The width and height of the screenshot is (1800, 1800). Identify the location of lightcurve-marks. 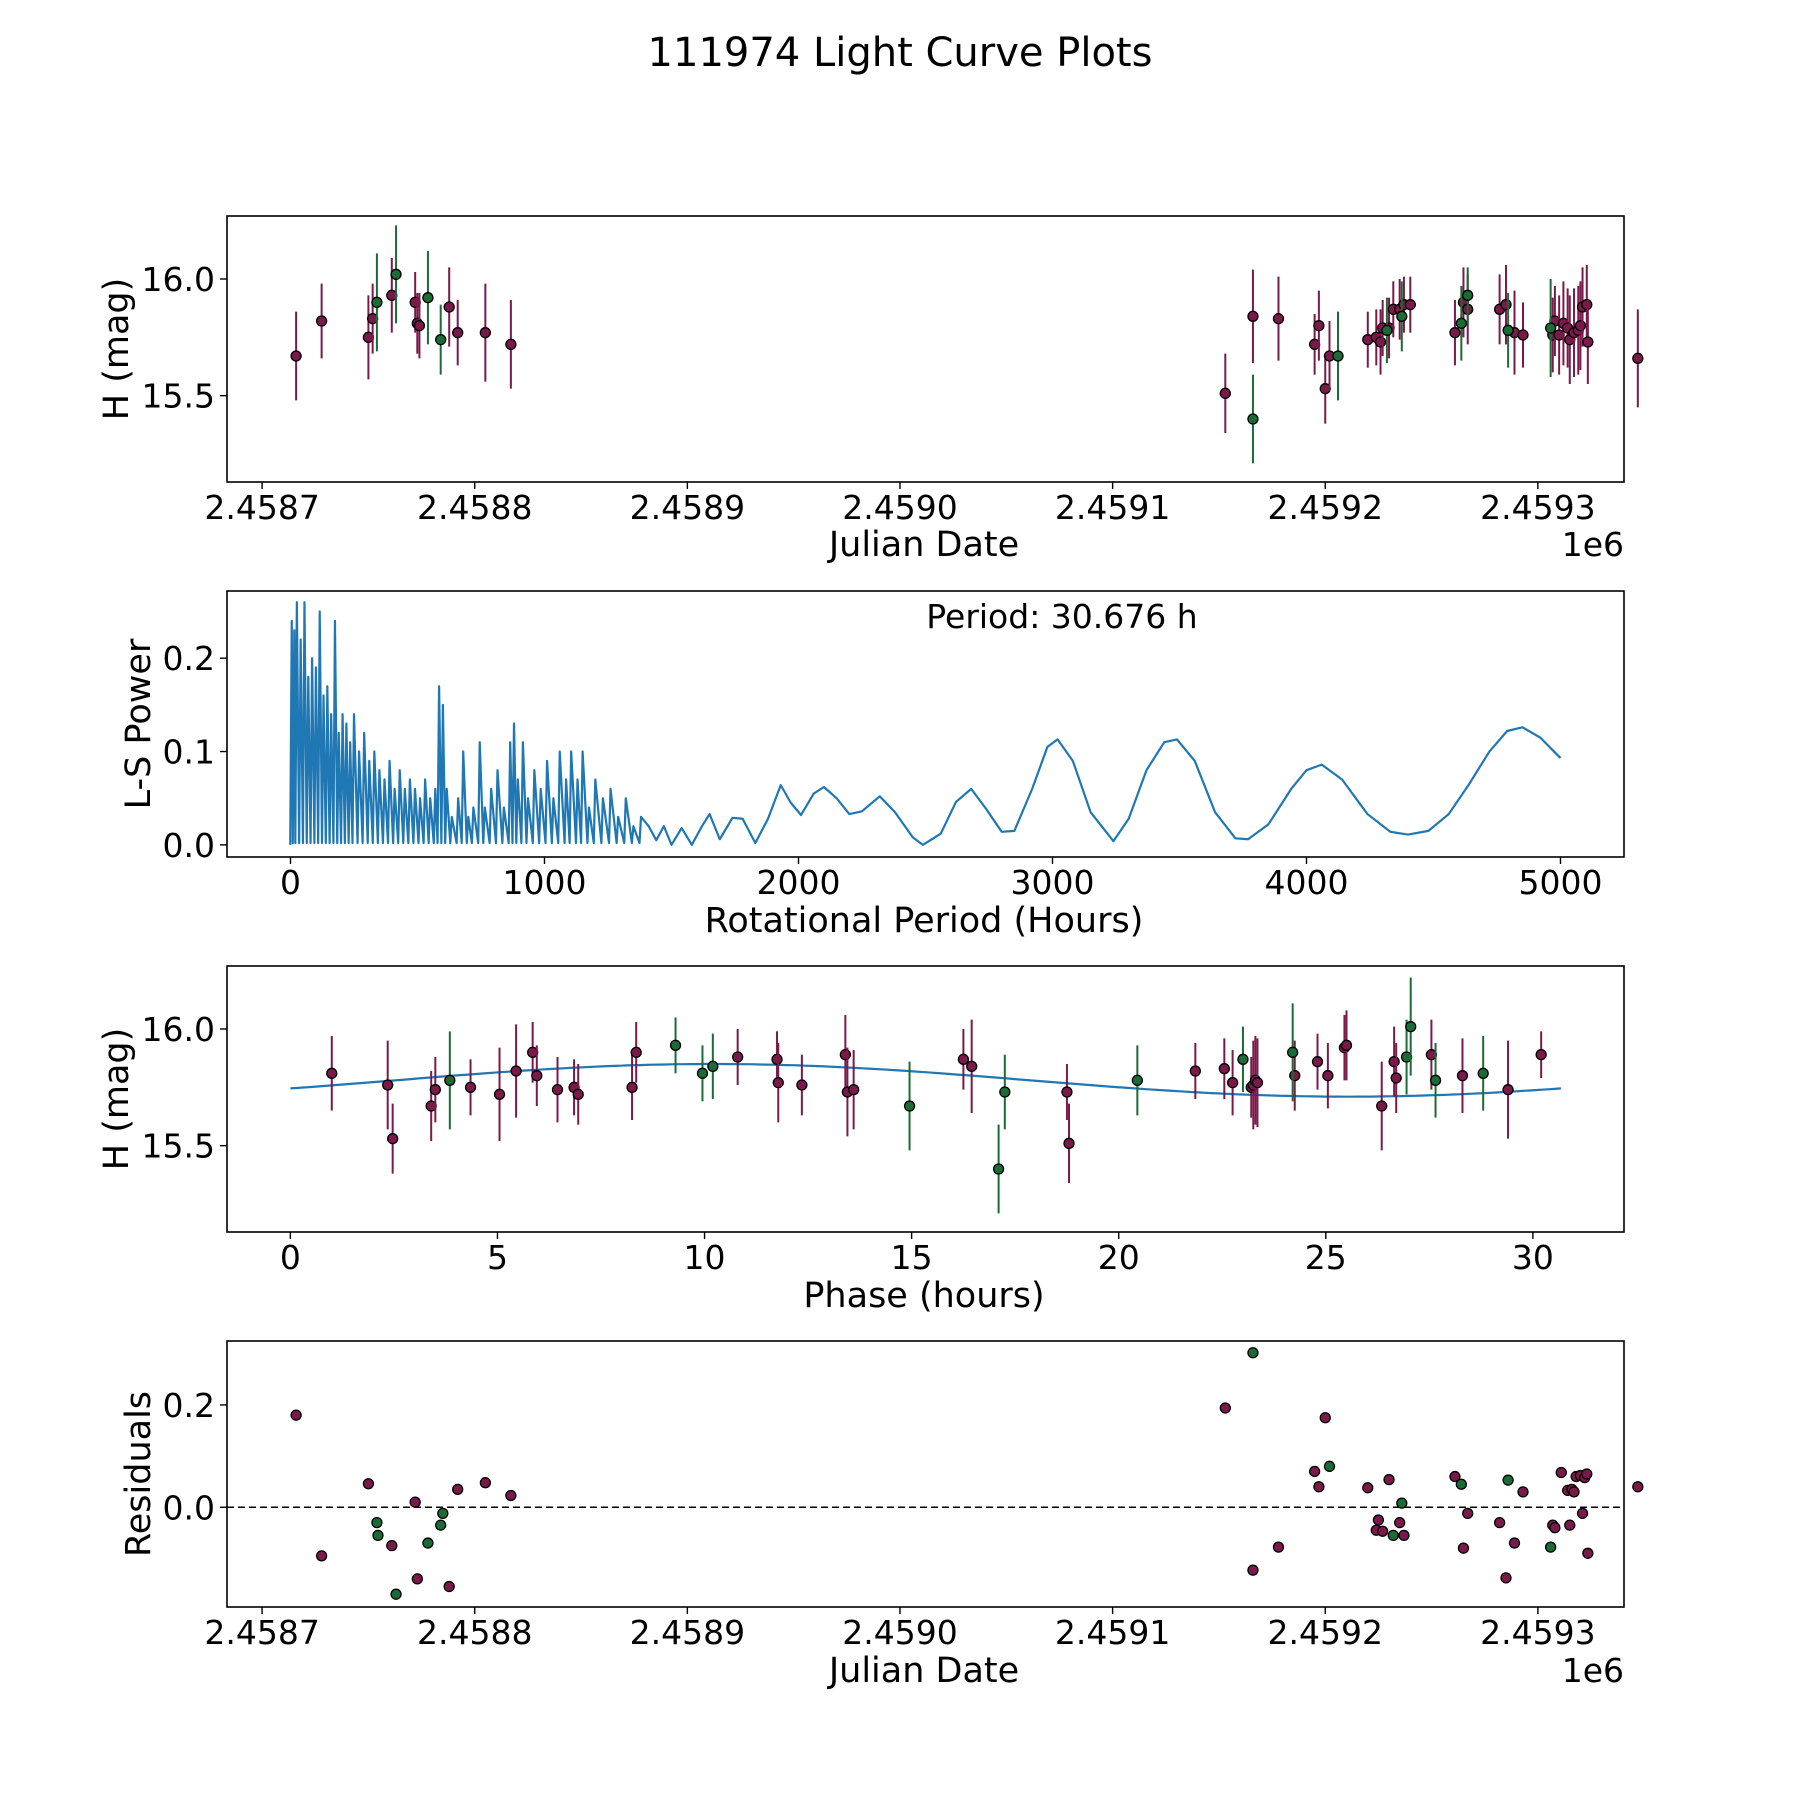
(967, 344).